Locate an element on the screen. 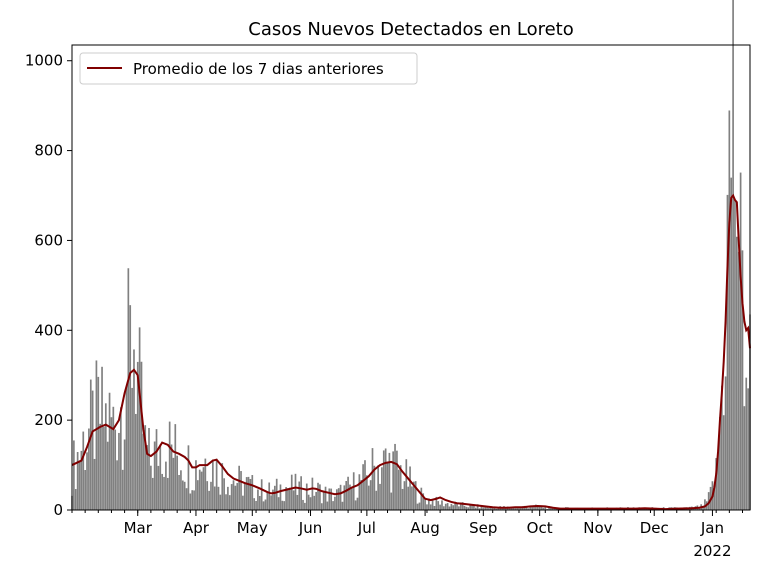 This screenshot has height=576, width=768. x-tick-label: Jul is located at coordinates (366, 528).